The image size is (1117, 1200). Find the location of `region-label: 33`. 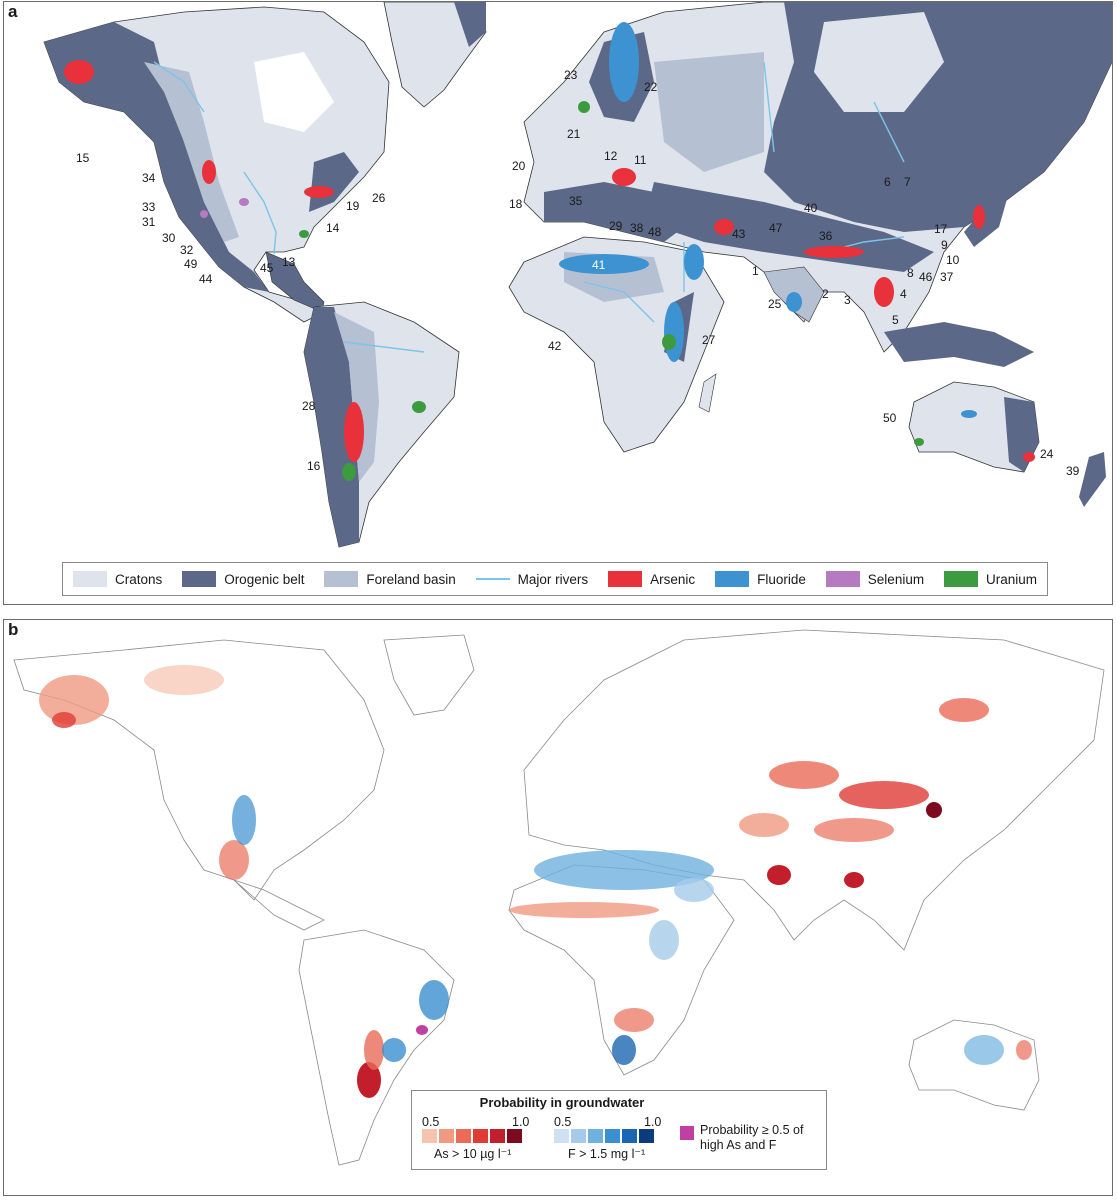

region-label: 33 is located at coordinates (149, 207).